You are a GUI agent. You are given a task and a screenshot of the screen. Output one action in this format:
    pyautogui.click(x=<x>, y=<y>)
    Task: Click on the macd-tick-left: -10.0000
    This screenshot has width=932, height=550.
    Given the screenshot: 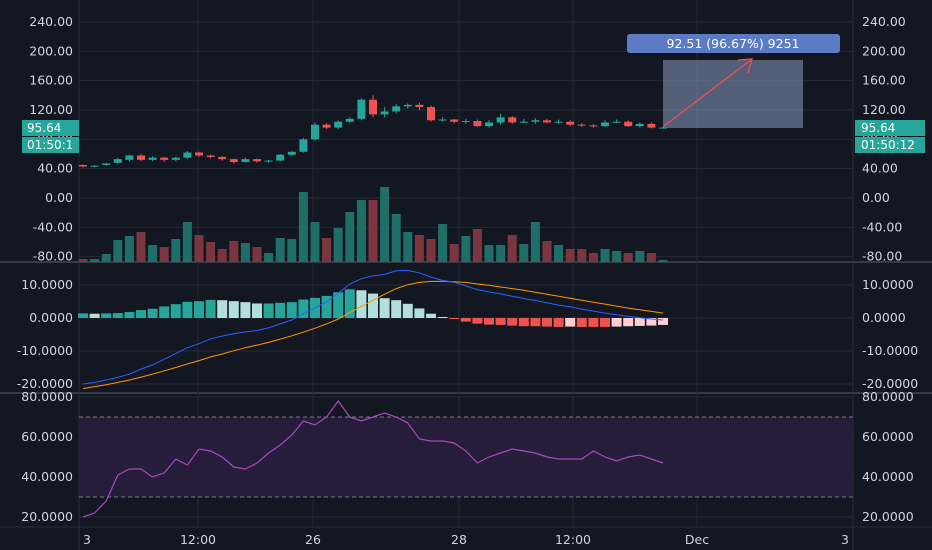 What is the action you would take?
    pyautogui.click(x=45, y=350)
    